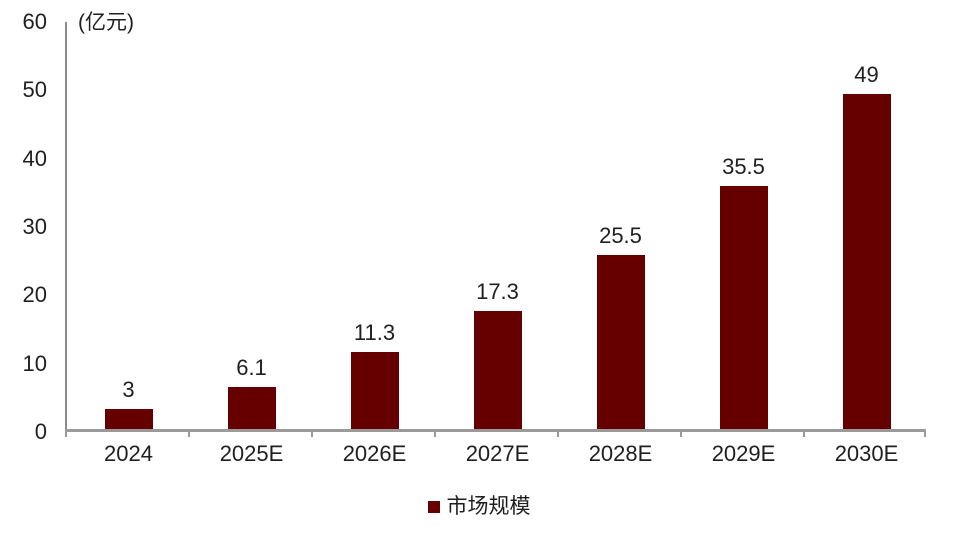 The width and height of the screenshot is (958, 544). What do you see at coordinates (866, 75) in the screenshot?
I see `bar-value-label: 49` at bounding box center [866, 75].